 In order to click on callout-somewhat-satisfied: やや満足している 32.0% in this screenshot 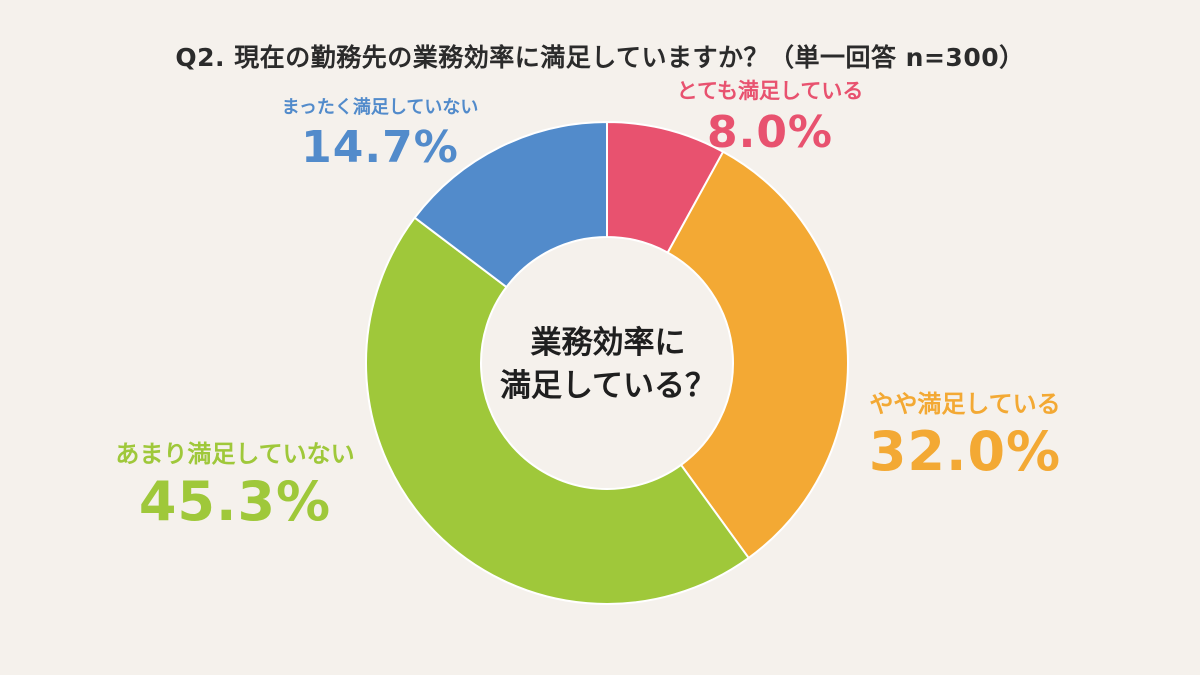, I will do `click(965, 434)`.